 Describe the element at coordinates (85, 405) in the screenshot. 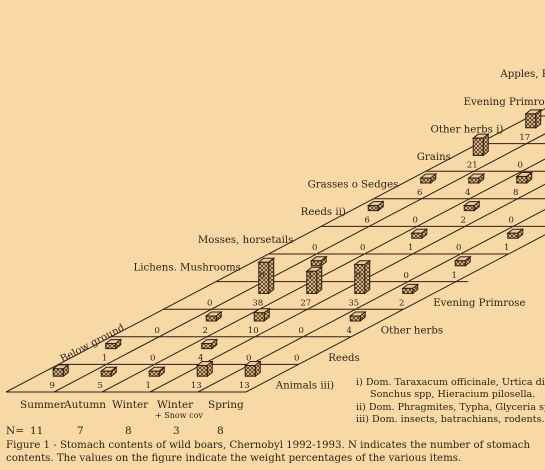

I see `season-label-autumn: Autumn` at that location.